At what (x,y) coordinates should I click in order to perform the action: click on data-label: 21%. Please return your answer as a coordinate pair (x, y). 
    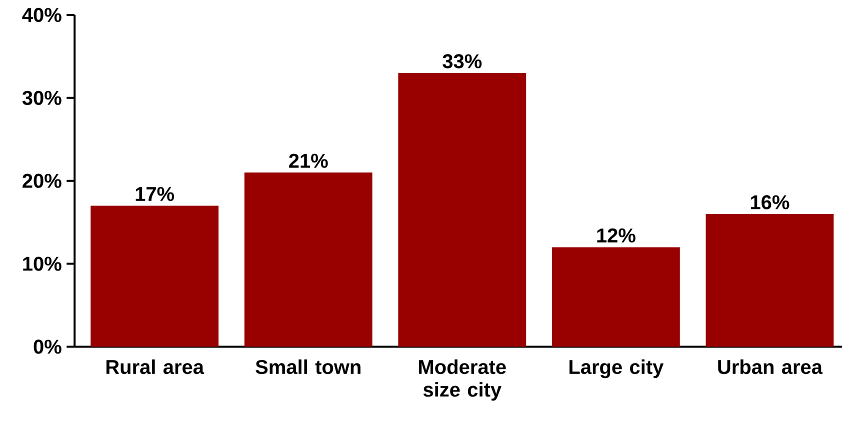
    Looking at the image, I should click on (308, 161).